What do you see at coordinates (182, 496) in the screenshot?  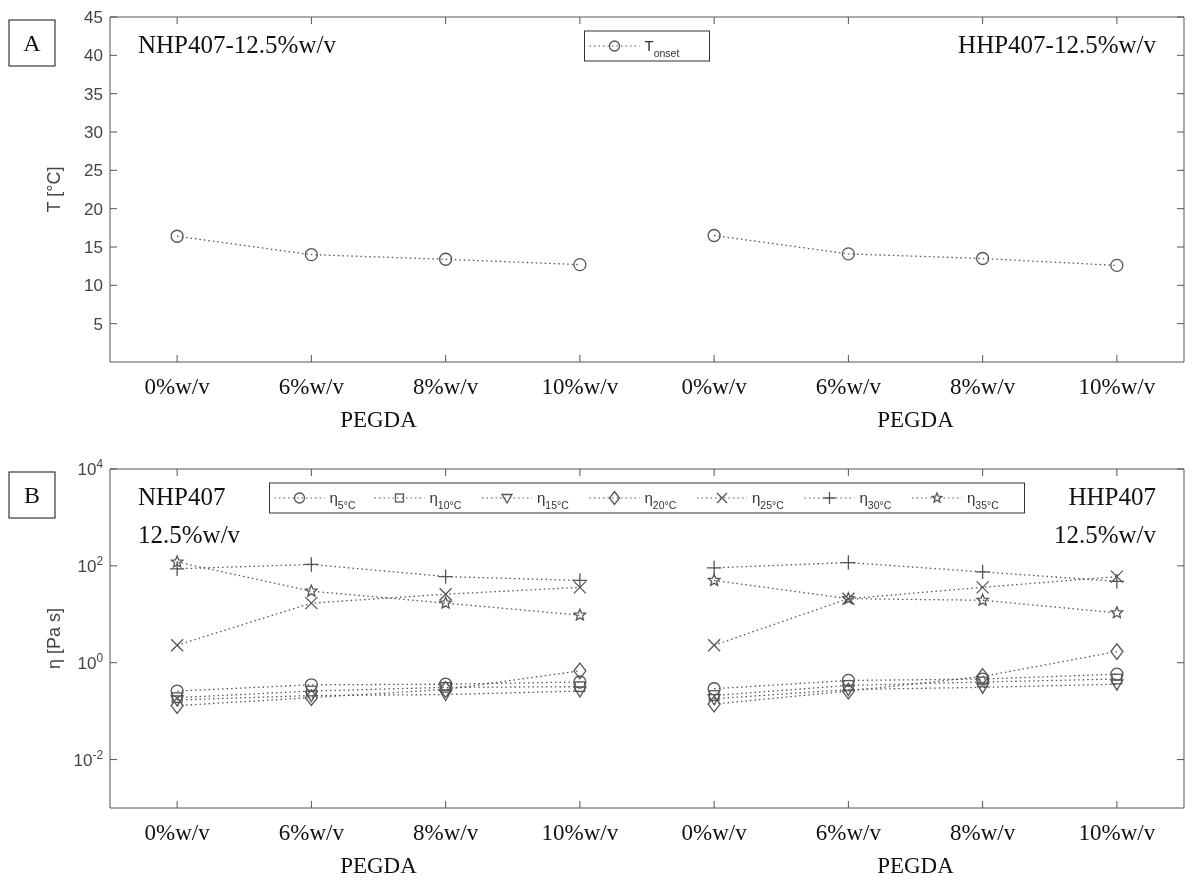 I see `annotation: NHP407` at bounding box center [182, 496].